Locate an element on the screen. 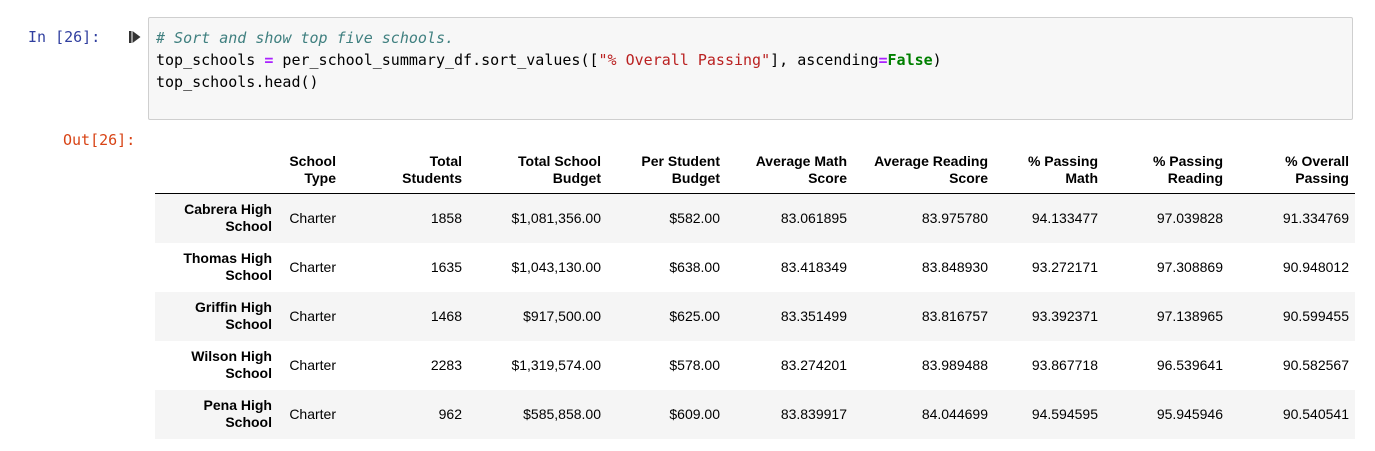  table-cell: 94.594595 is located at coordinates (1064, 414).